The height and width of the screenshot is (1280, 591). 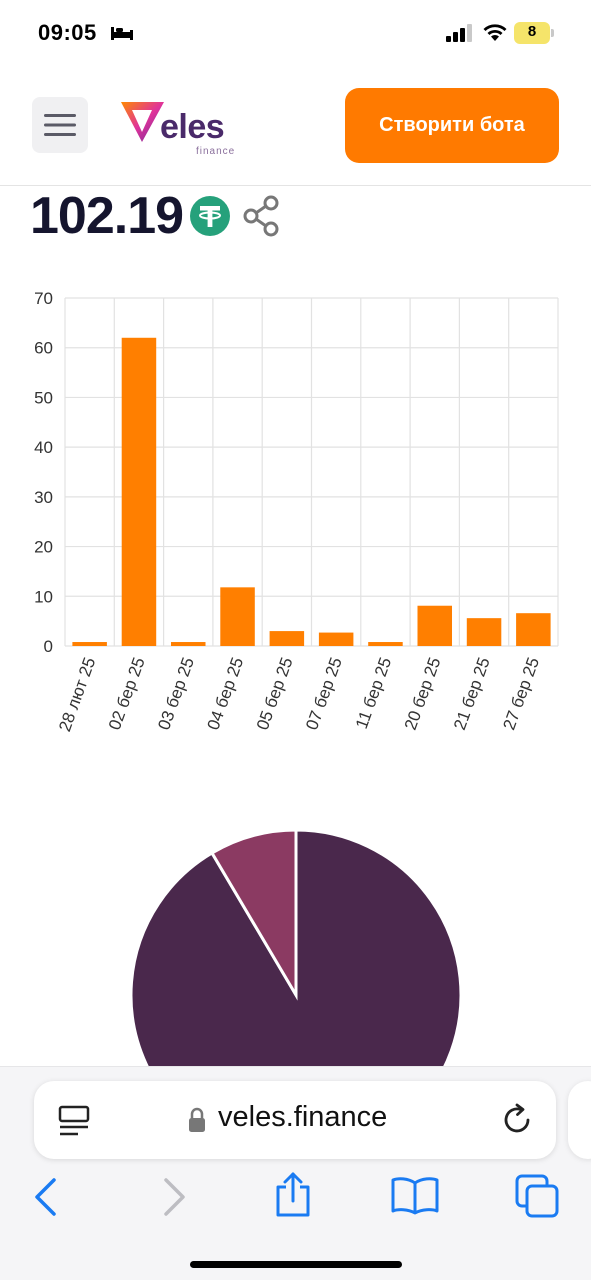 I want to click on reload-icon, so click(x=517, y=1122).